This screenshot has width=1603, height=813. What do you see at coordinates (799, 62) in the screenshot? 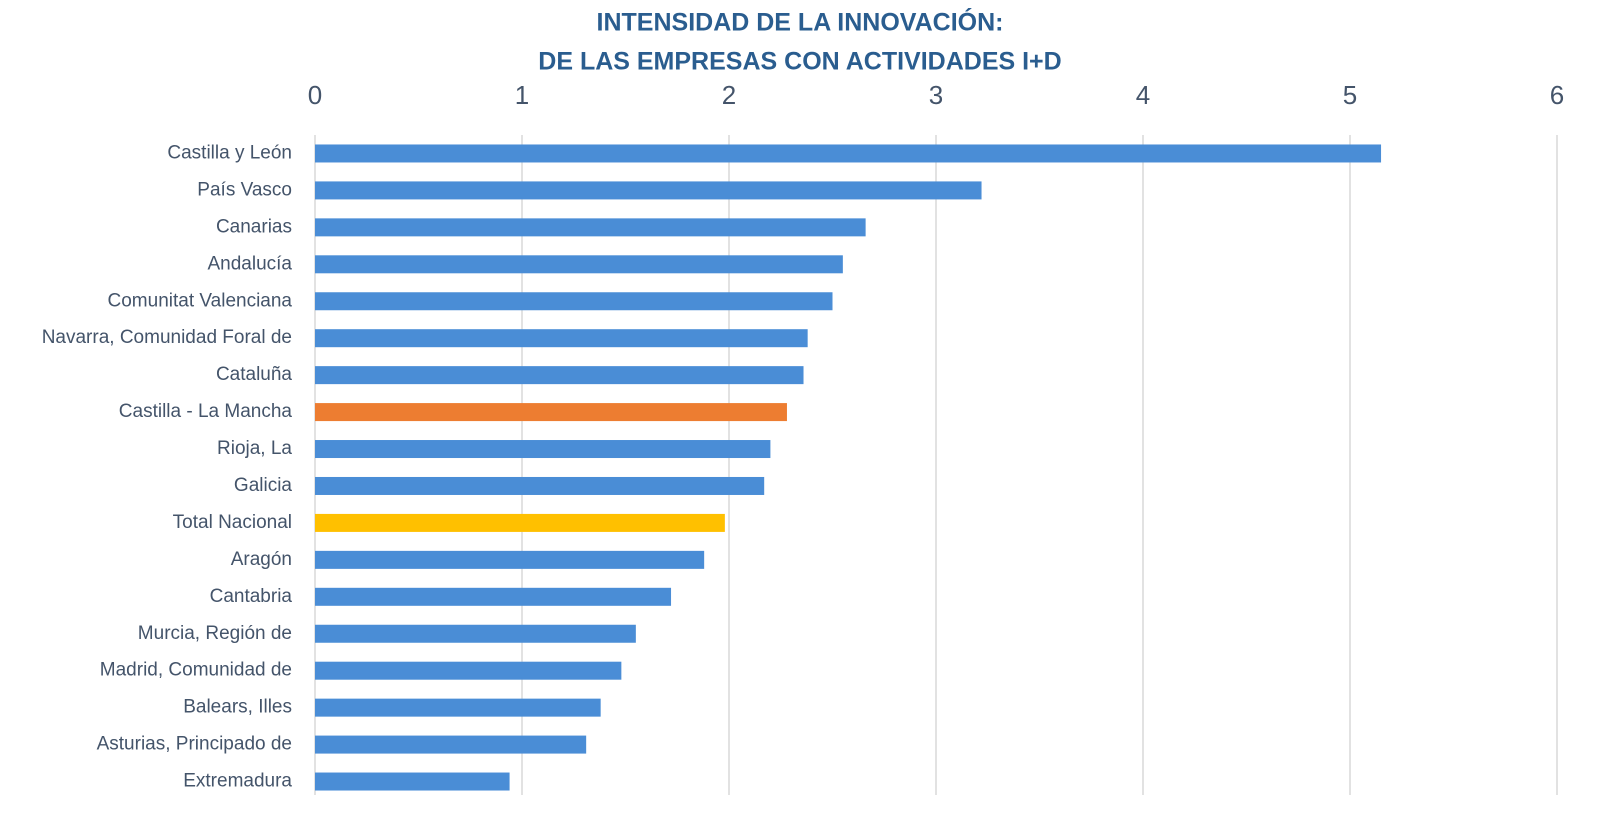
I see `chart-title: DE LAS EMPRESAS CON ACTIVIDADES I+D` at bounding box center [799, 62].